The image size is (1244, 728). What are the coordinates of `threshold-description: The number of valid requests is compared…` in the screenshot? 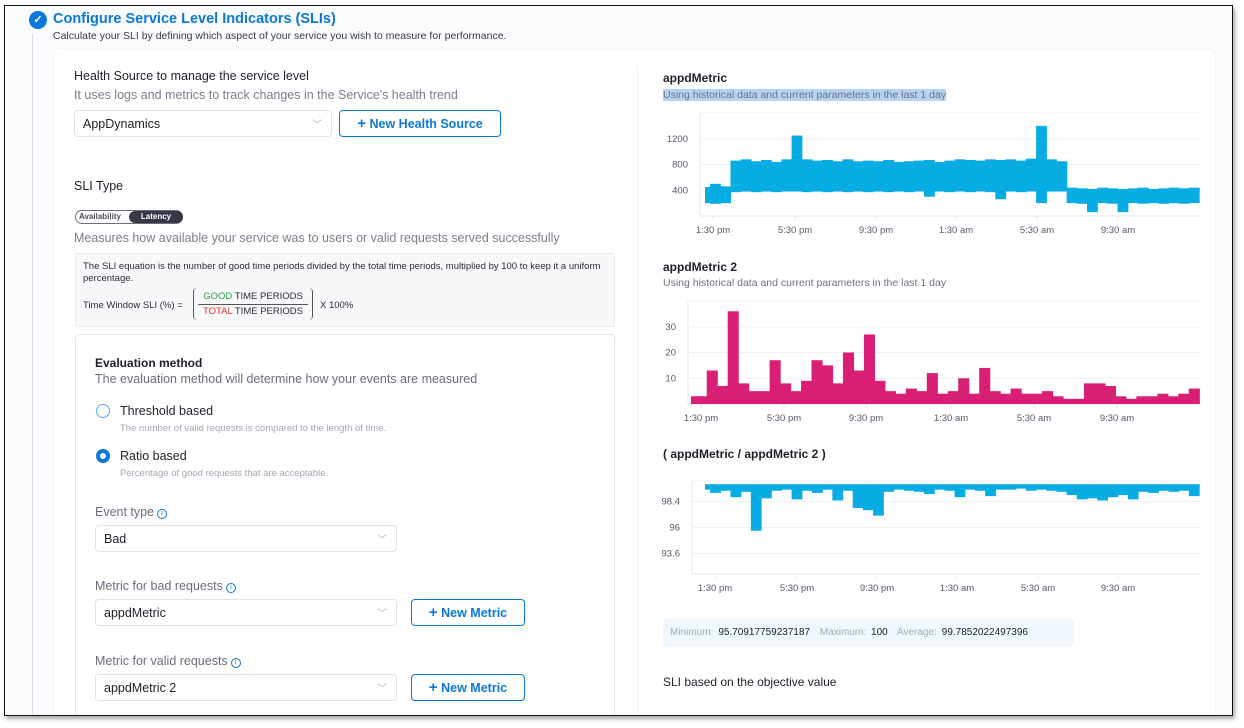 It's located at (253, 428).